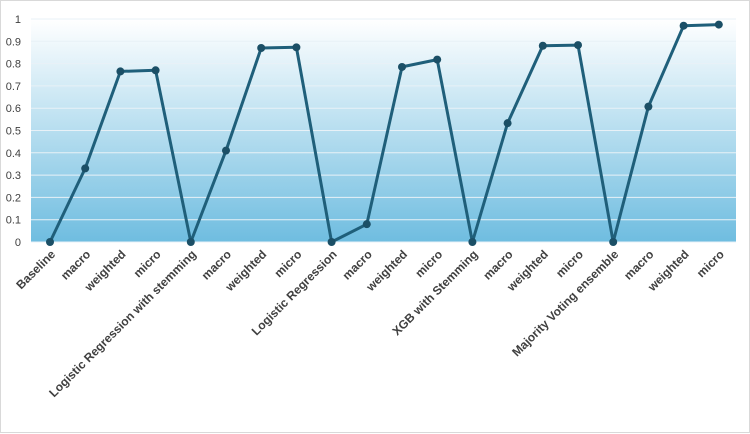 This screenshot has width=750, height=434. I want to click on y-tick-label: 0.3, so click(13, 176).